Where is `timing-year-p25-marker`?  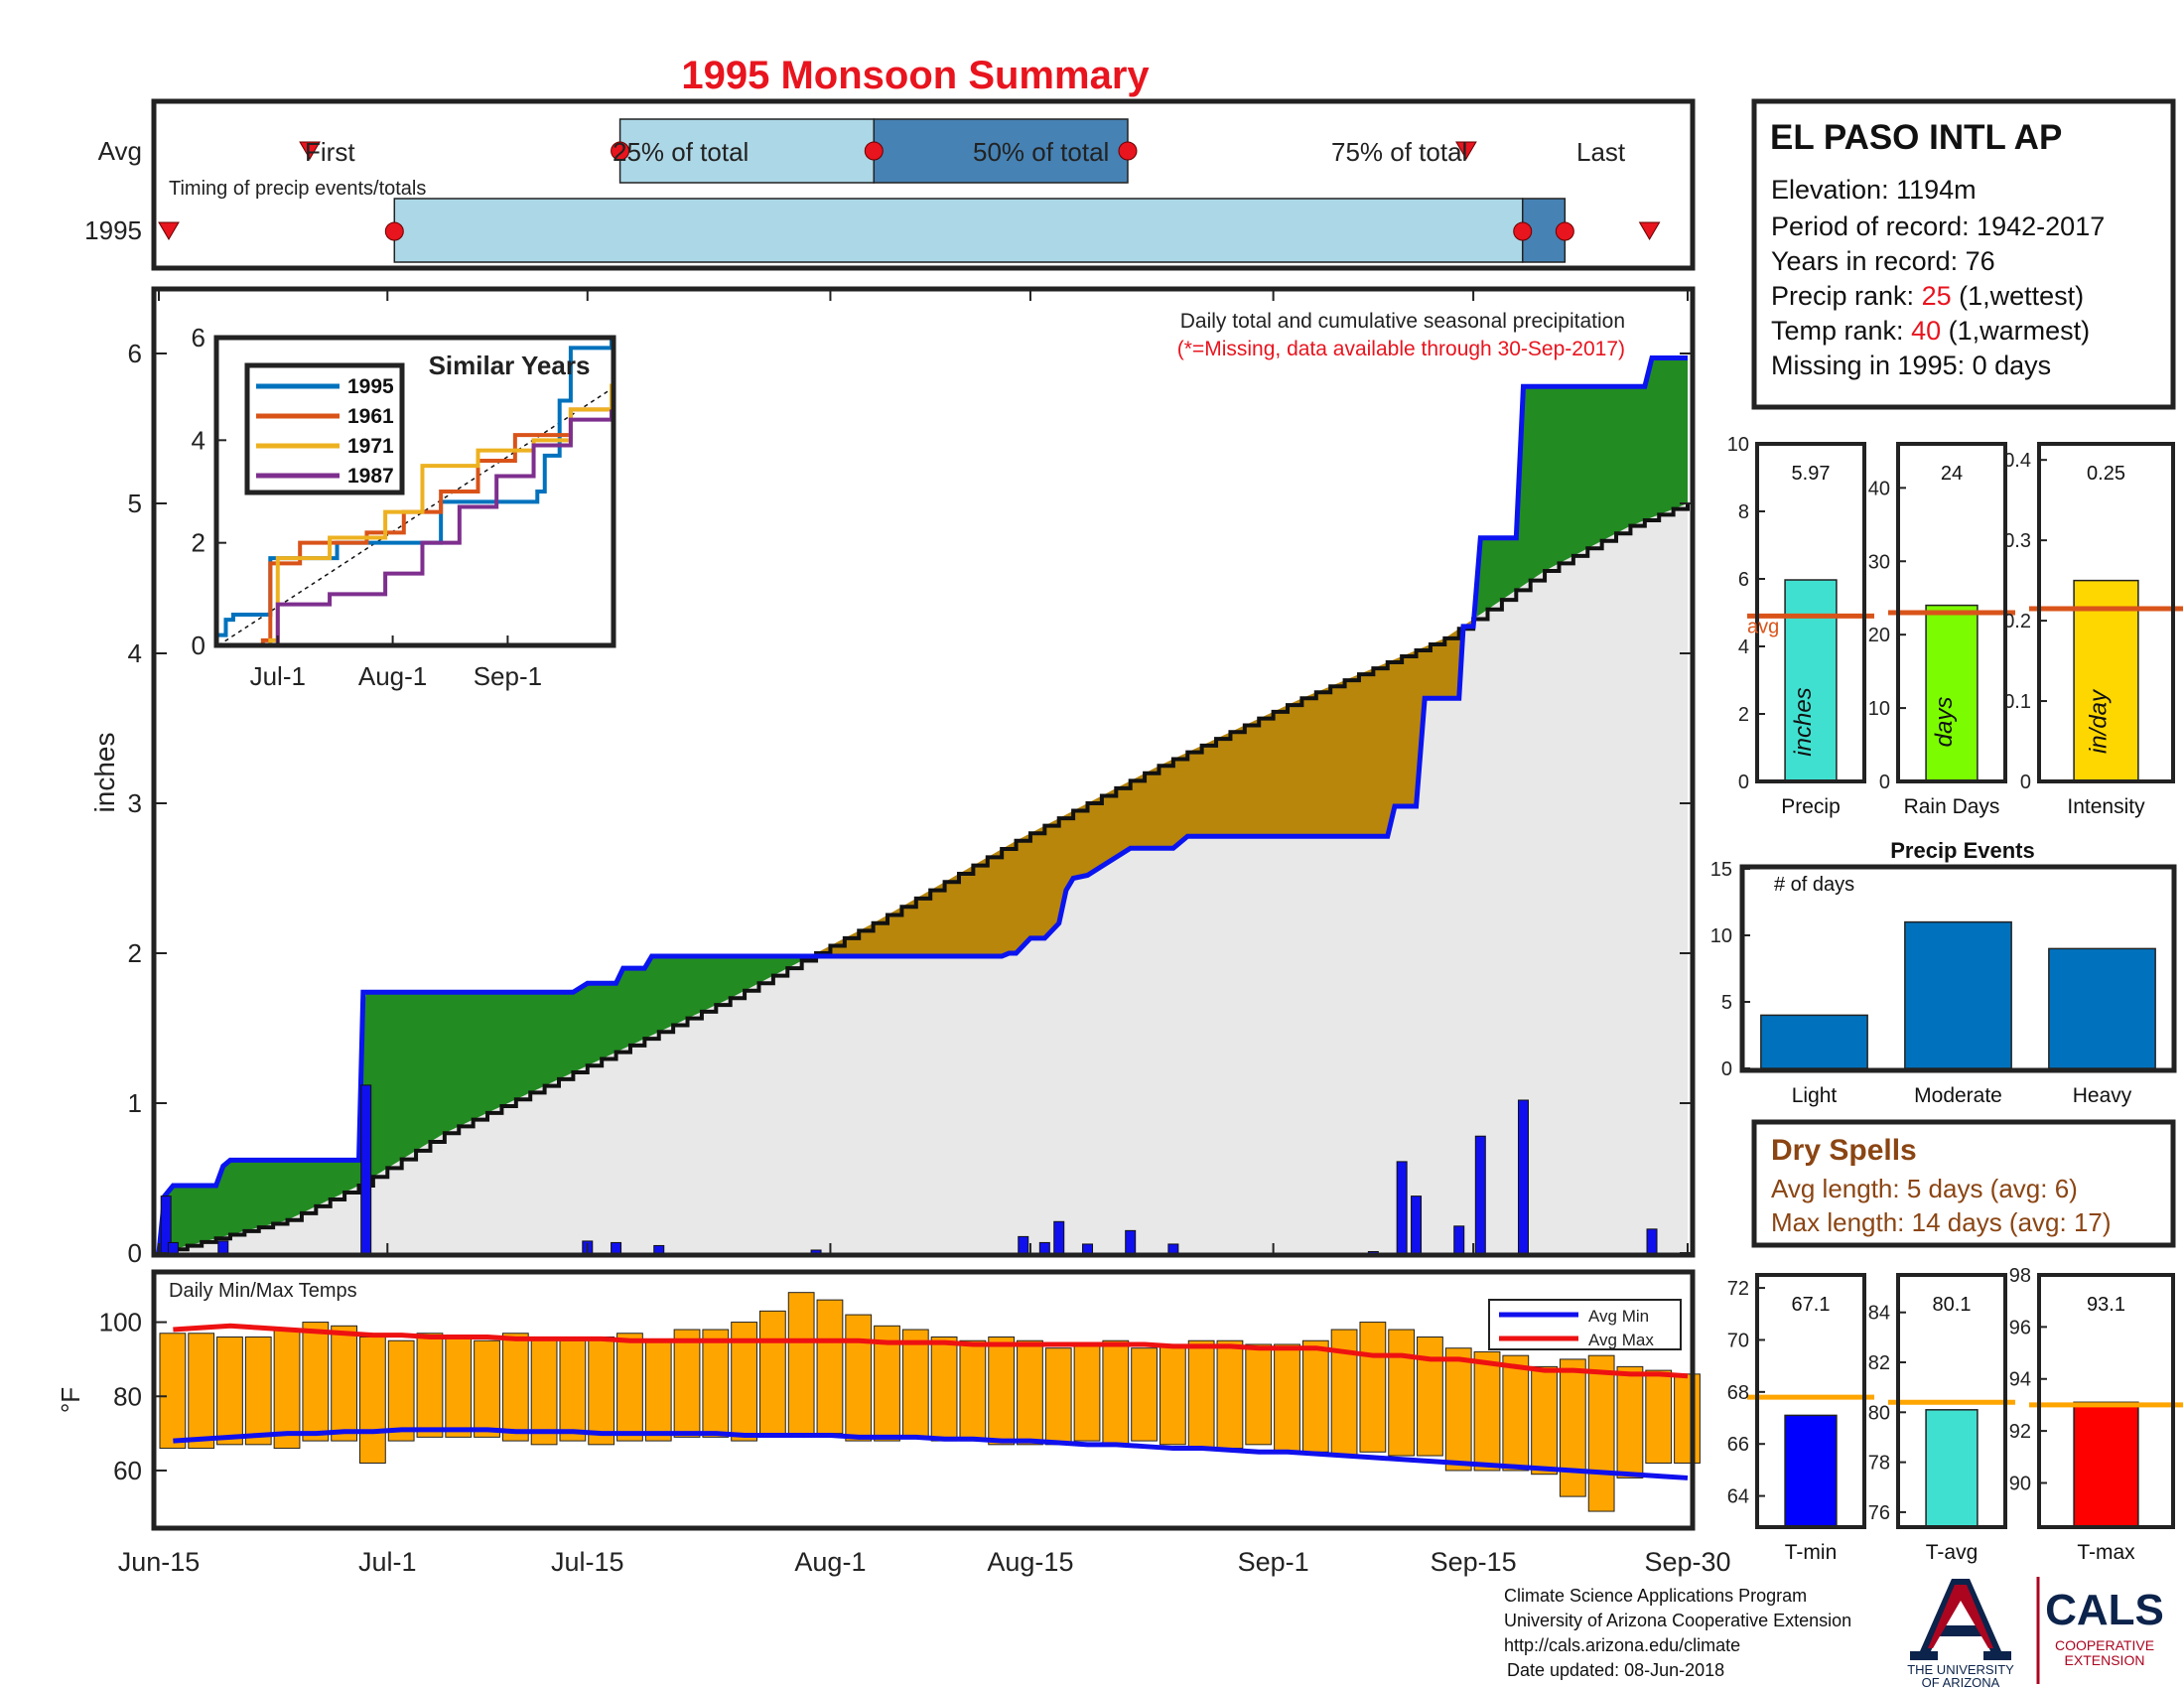
timing-year-p25-marker is located at coordinates (394, 231).